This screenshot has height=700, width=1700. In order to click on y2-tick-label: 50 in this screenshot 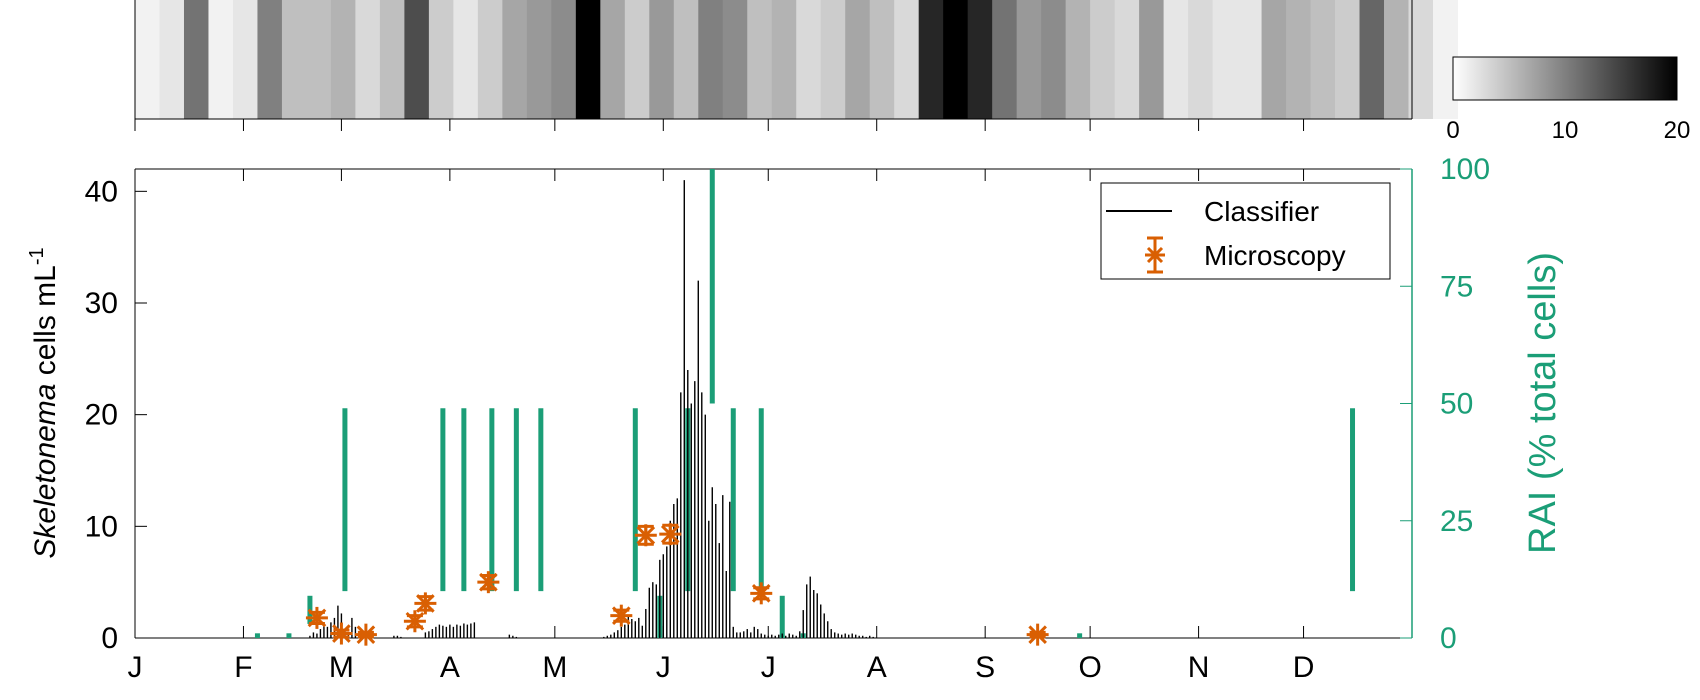, I will do `click(1456, 404)`.